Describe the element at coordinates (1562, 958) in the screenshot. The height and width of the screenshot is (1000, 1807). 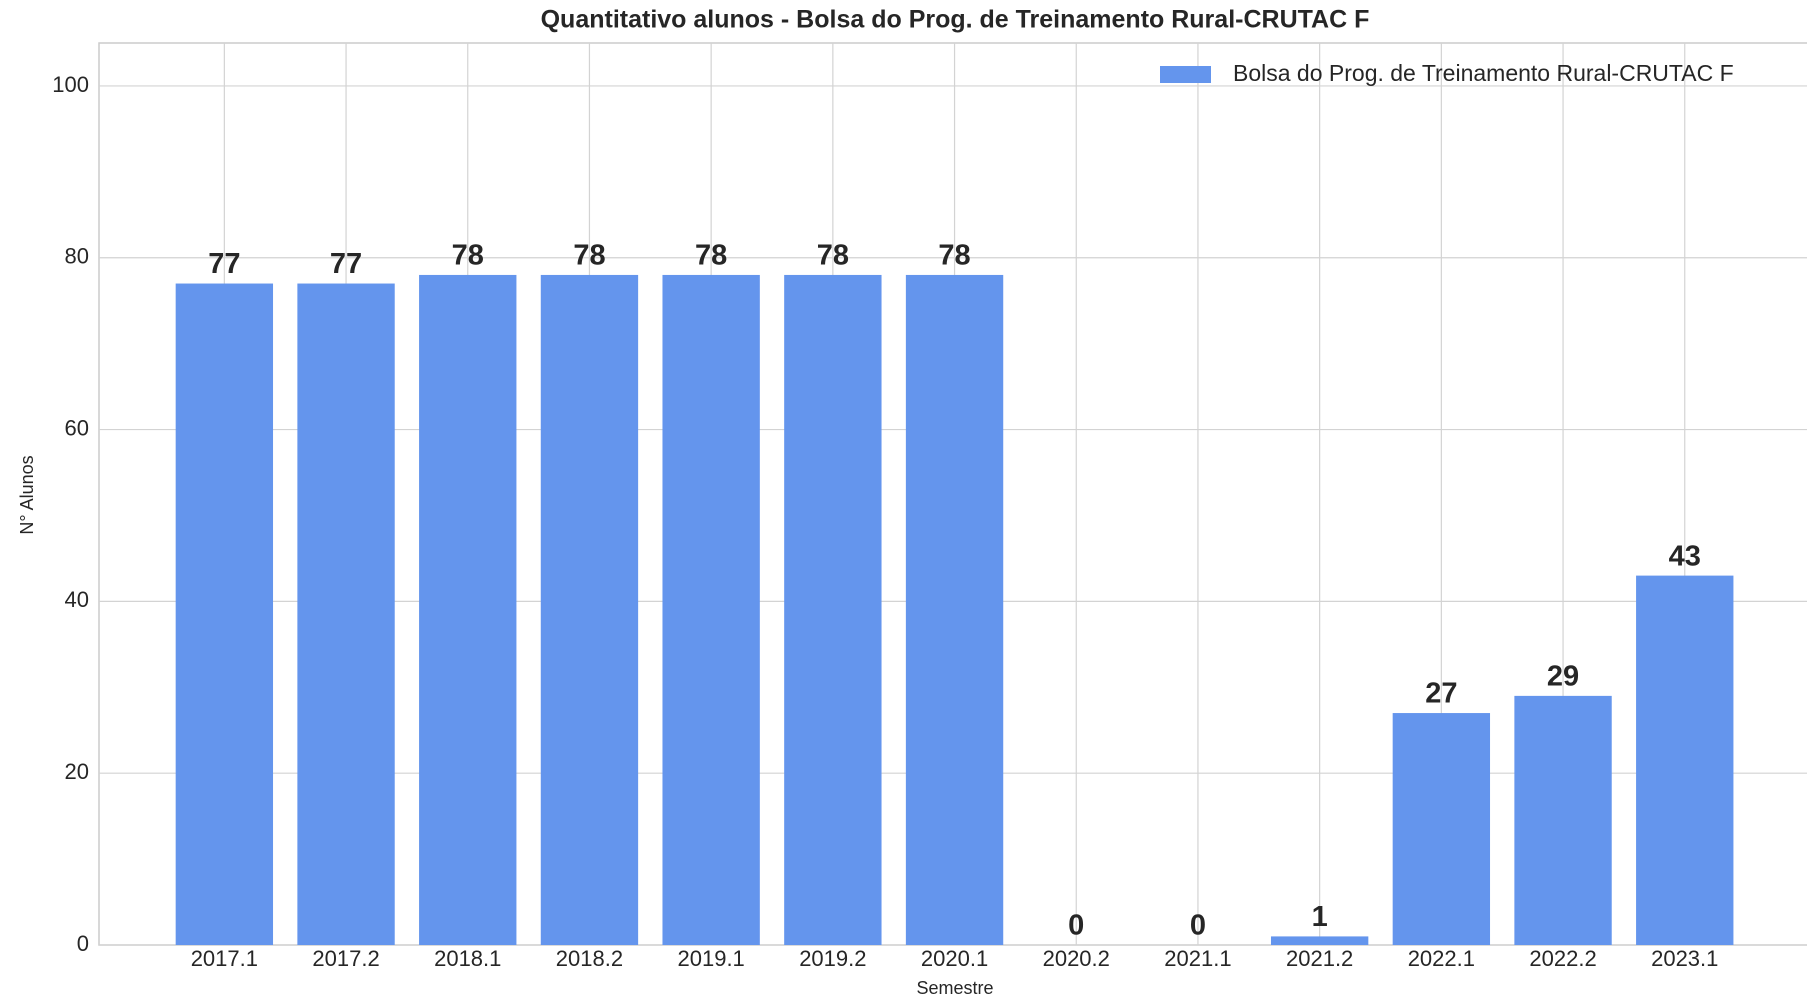
I see `x-tick-label: 2022.2` at that location.